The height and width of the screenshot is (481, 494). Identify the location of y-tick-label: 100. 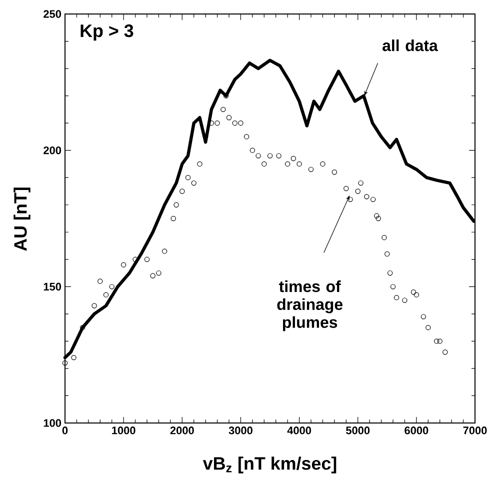
(53, 423).